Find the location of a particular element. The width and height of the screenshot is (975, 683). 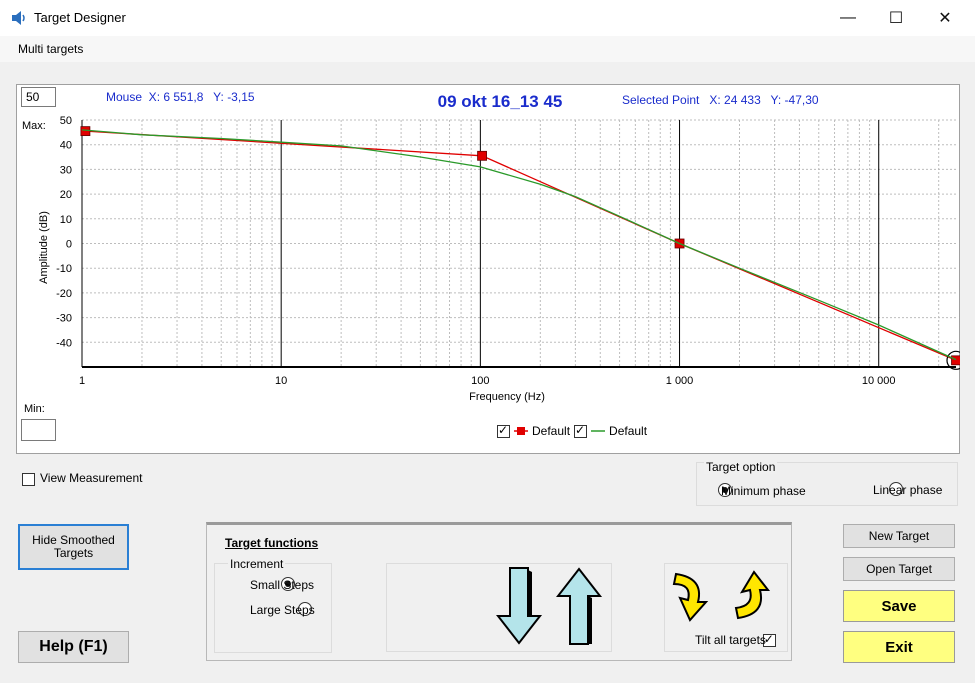

shift-down-arrow-icon is located at coordinates (520, 606).